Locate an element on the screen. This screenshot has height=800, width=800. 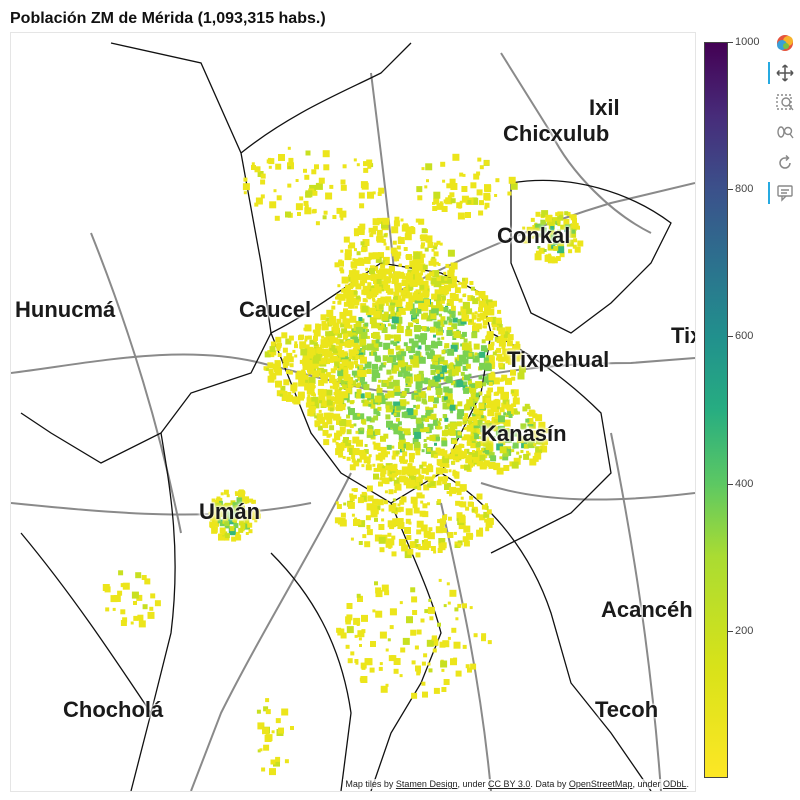
place-label-caucel: Caucel is located at coordinates (275, 309).